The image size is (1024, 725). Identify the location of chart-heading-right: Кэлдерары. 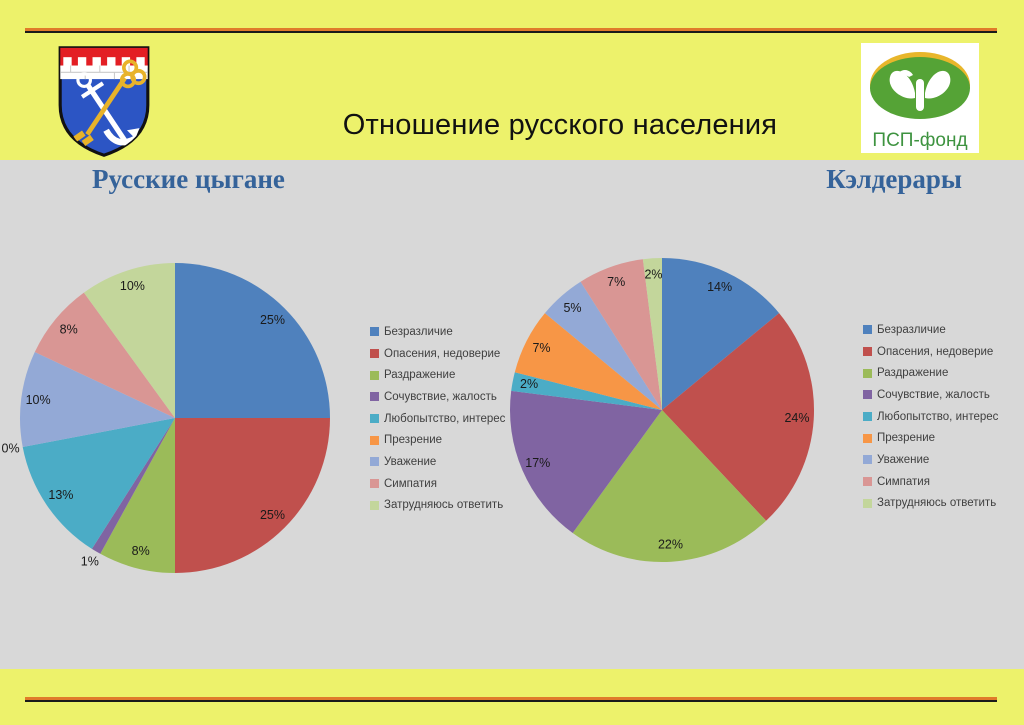
(894, 179).